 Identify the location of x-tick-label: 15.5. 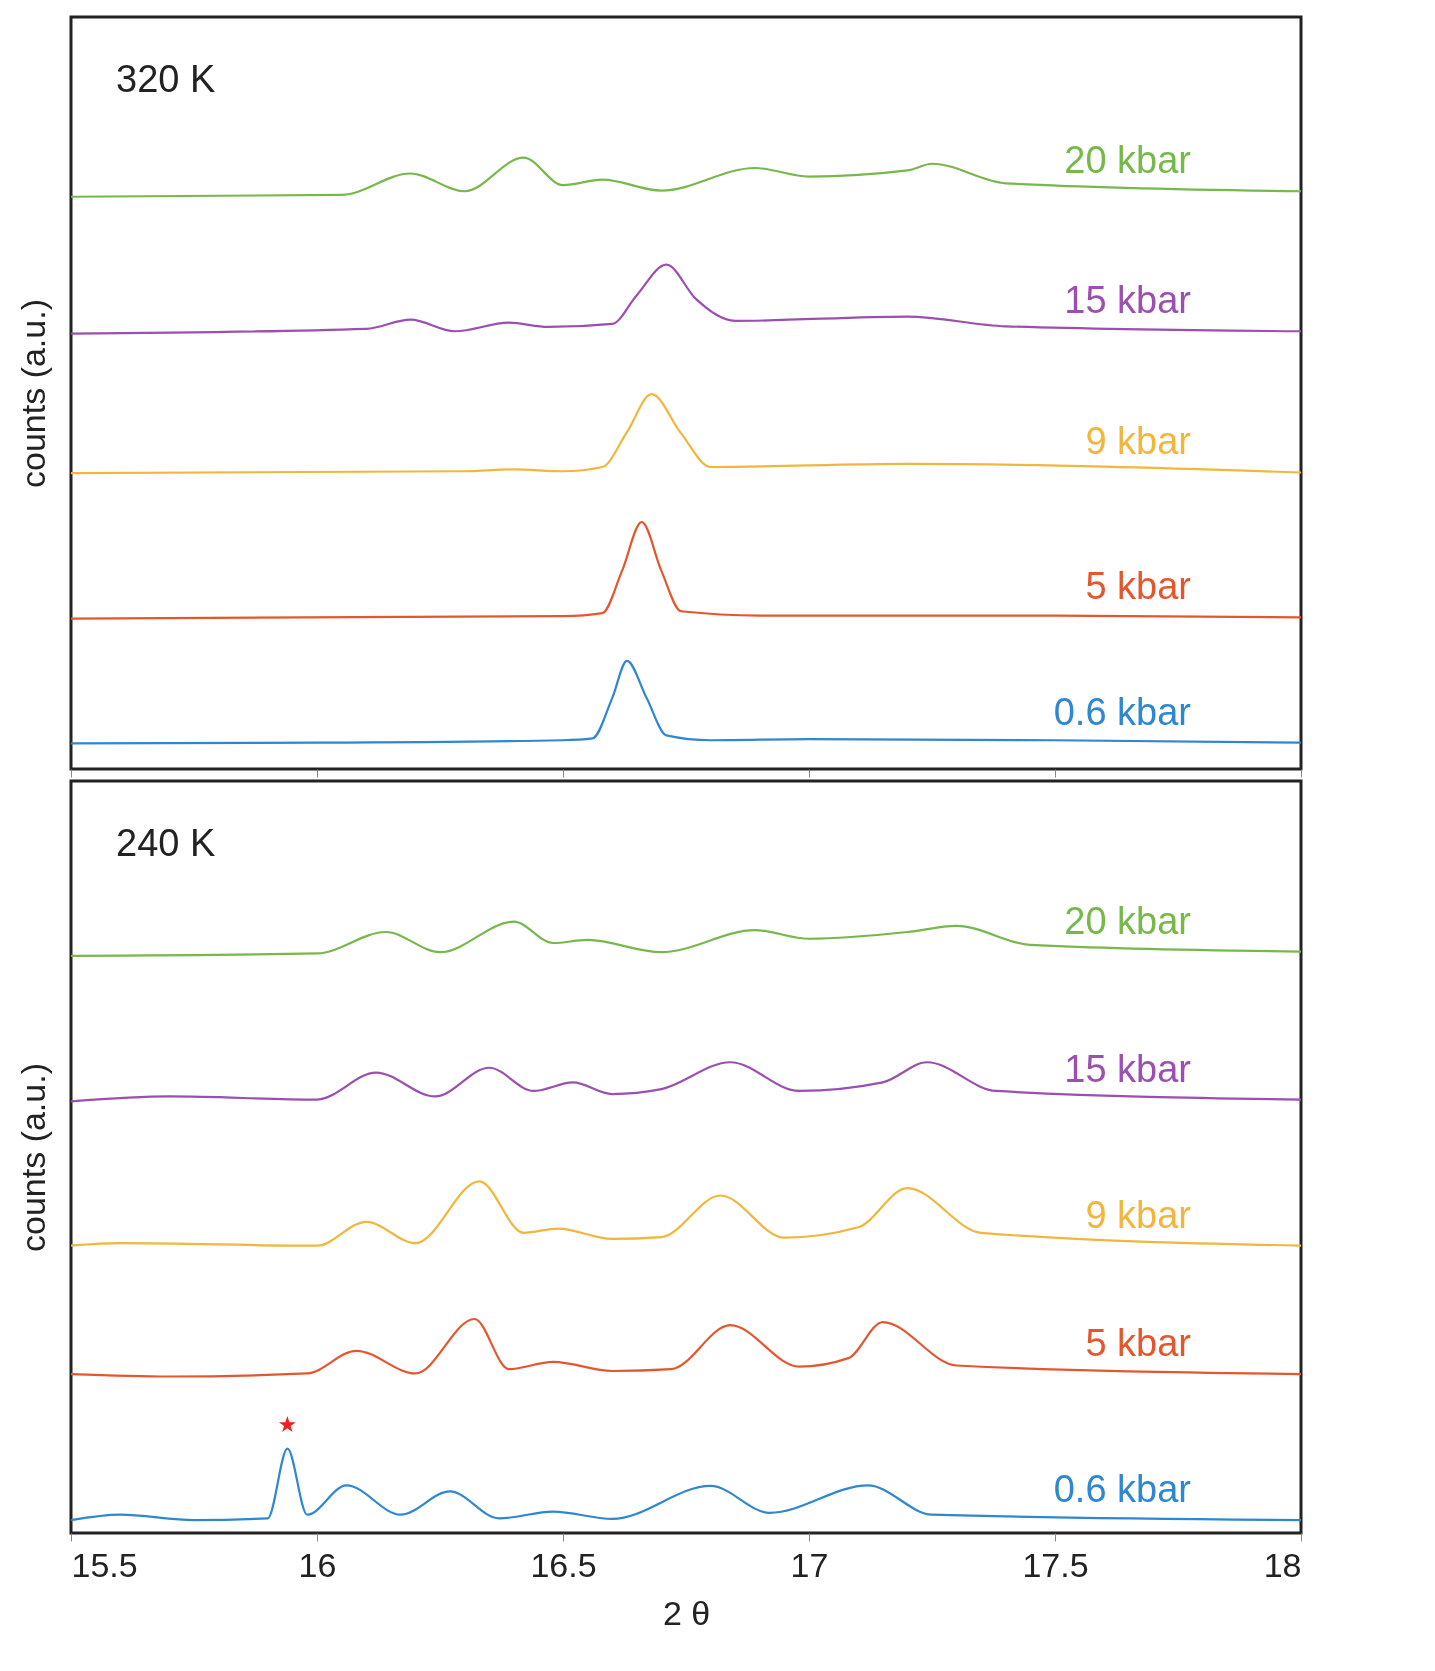
(104, 1564).